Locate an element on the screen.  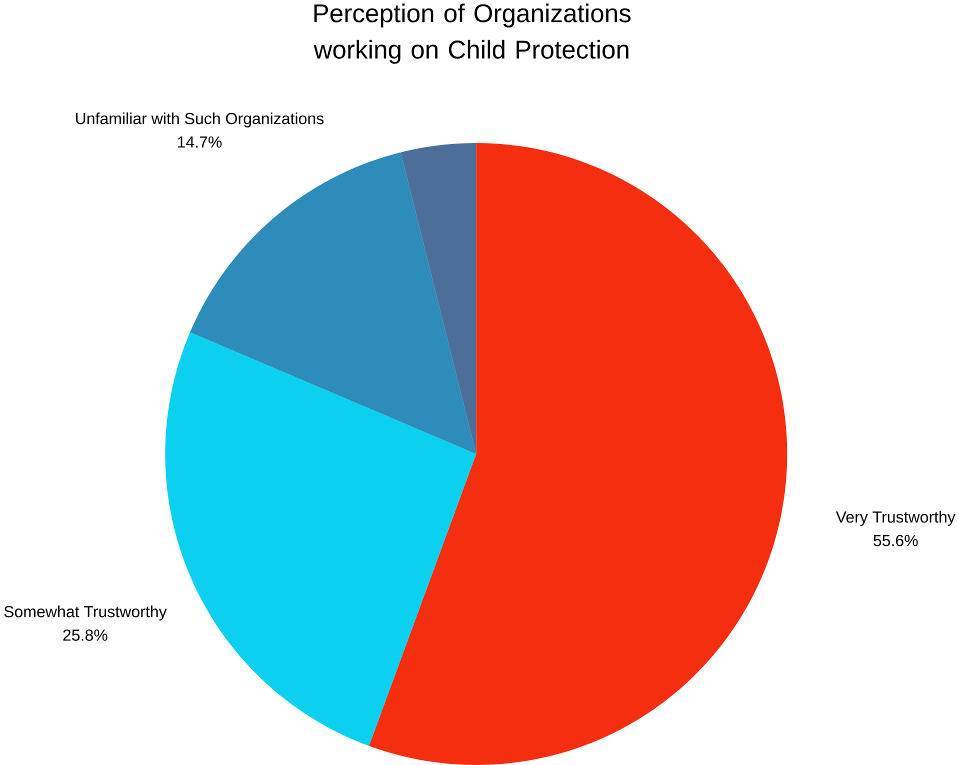
data-label: 55.6% is located at coordinates (896, 540).